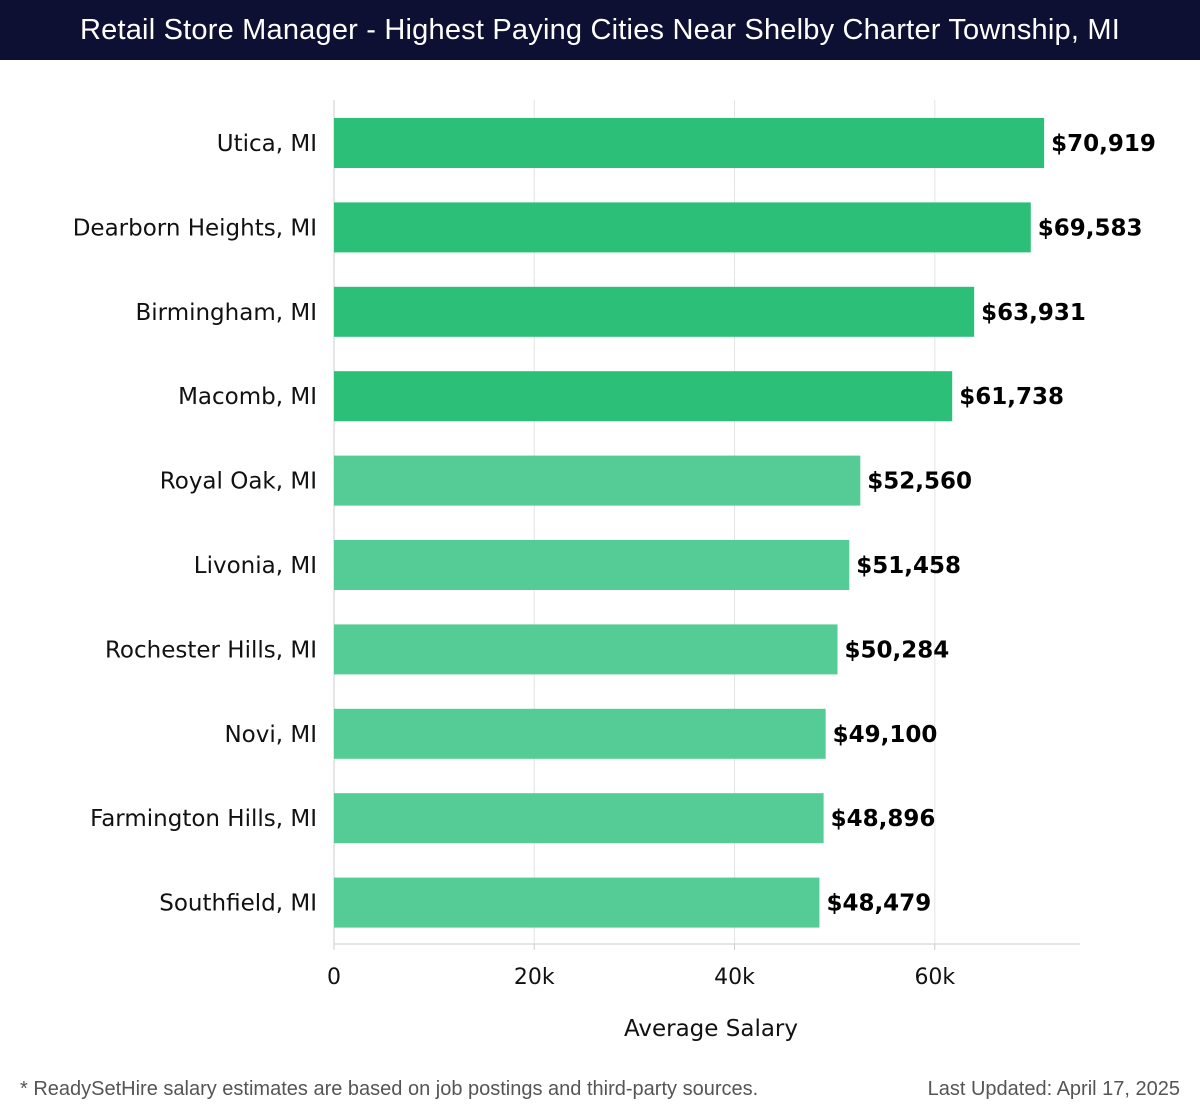 This screenshot has height=1120, width=1200. What do you see at coordinates (267, 144) in the screenshot?
I see `category-label: Utica, MI` at bounding box center [267, 144].